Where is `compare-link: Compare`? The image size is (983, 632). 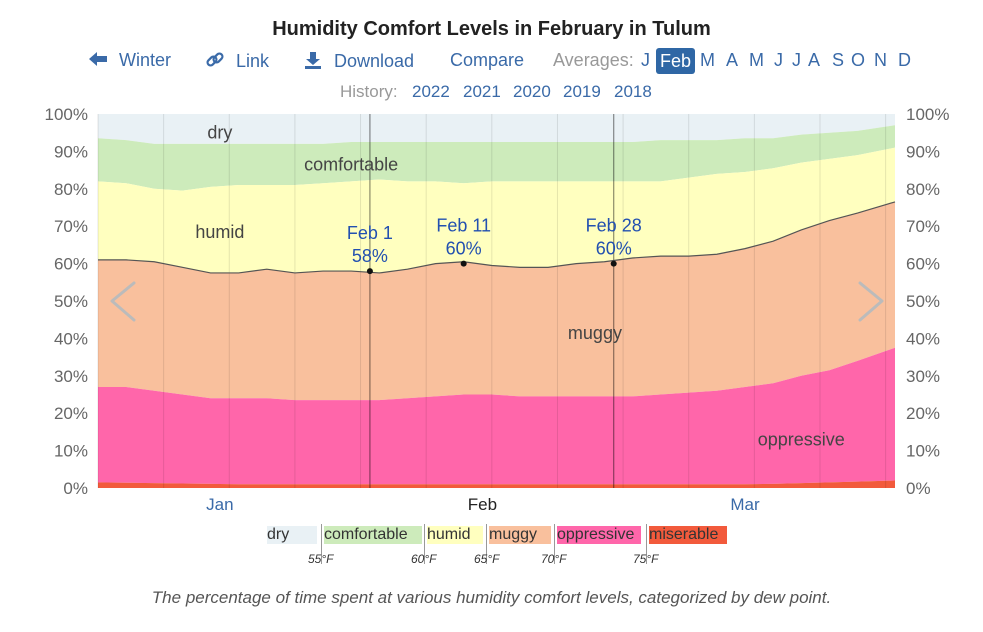 compare-link: Compare is located at coordinates (487, 60).